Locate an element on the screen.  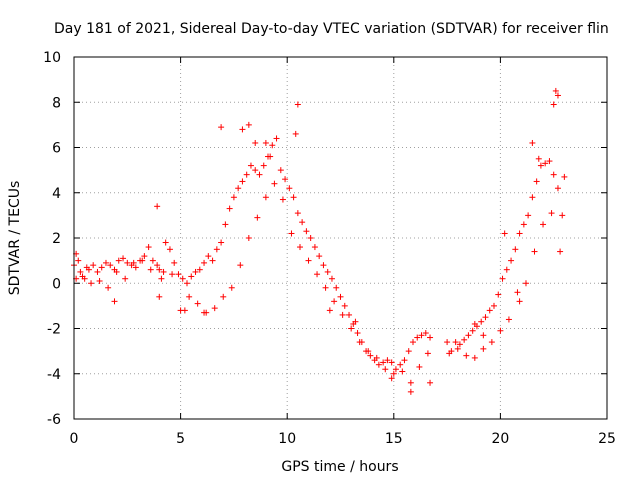
x-tick-label: 10 is located at coordinates (287, 439).